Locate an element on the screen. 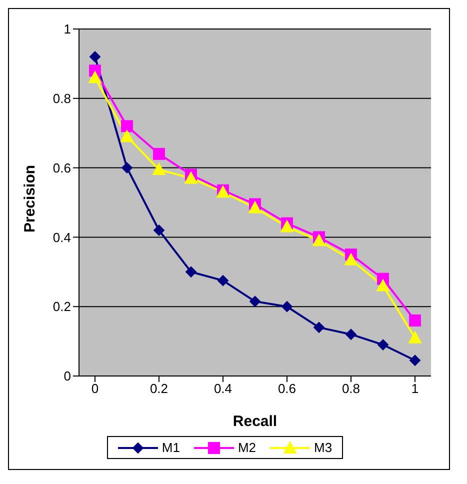  legend-label: M1 is located at coordinates (171, 447).